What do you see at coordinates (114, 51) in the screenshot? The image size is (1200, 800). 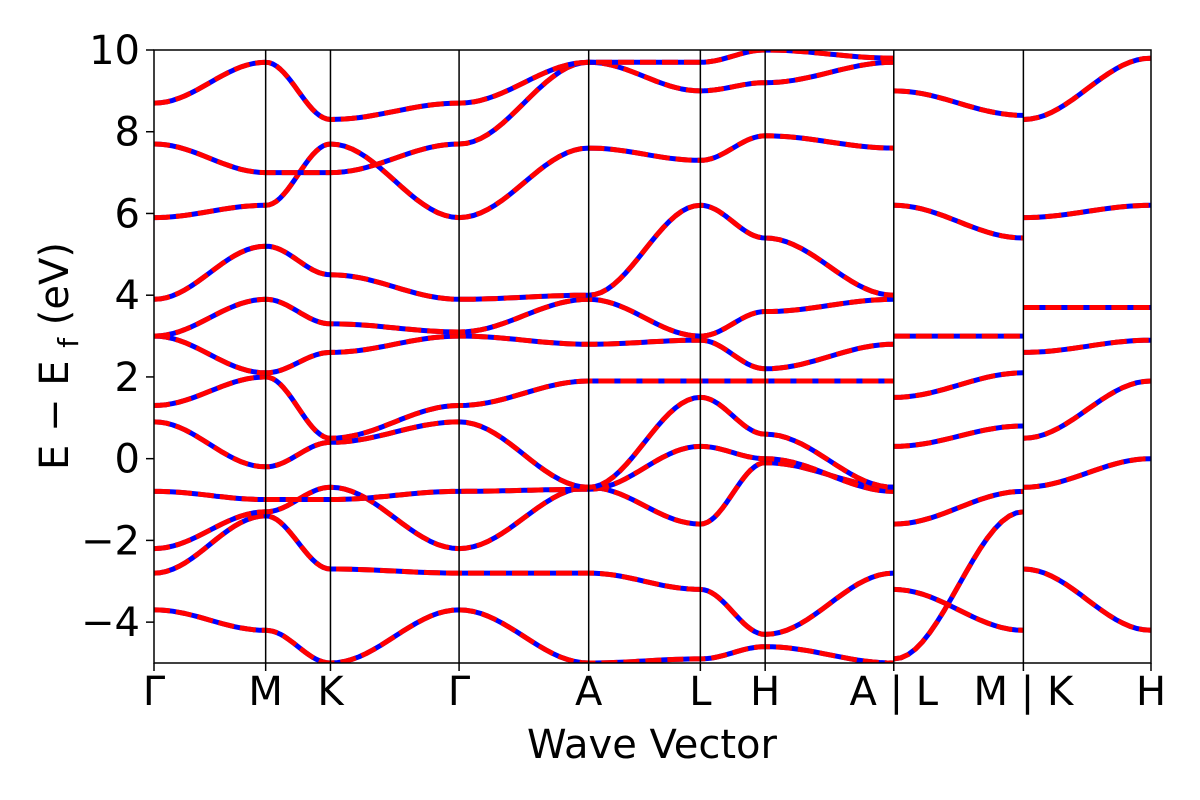 I see `y-tick-label: 10` at bounding box center [114, 51].